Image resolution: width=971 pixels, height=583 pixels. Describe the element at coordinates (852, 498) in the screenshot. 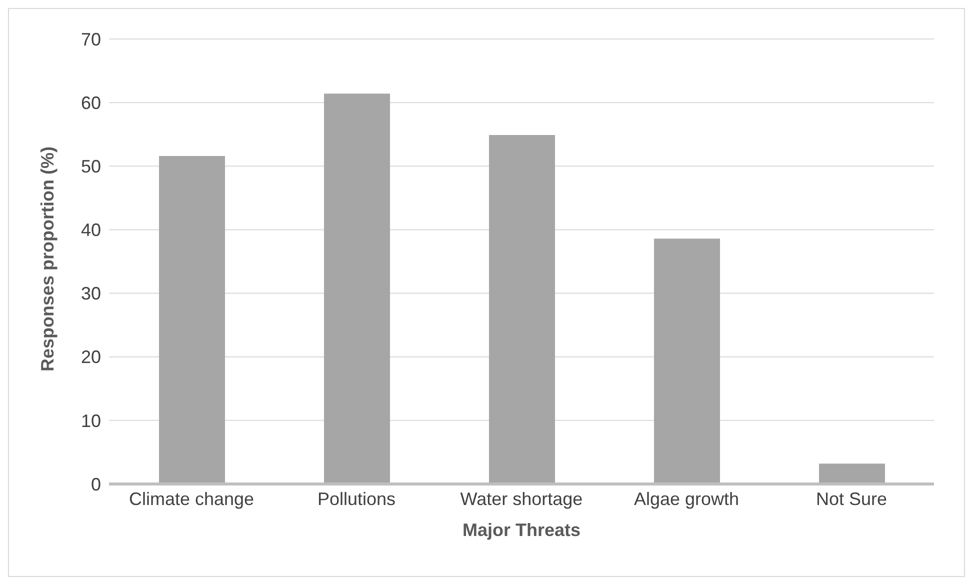

I see `x-tick-label: Not Sure` at that location.